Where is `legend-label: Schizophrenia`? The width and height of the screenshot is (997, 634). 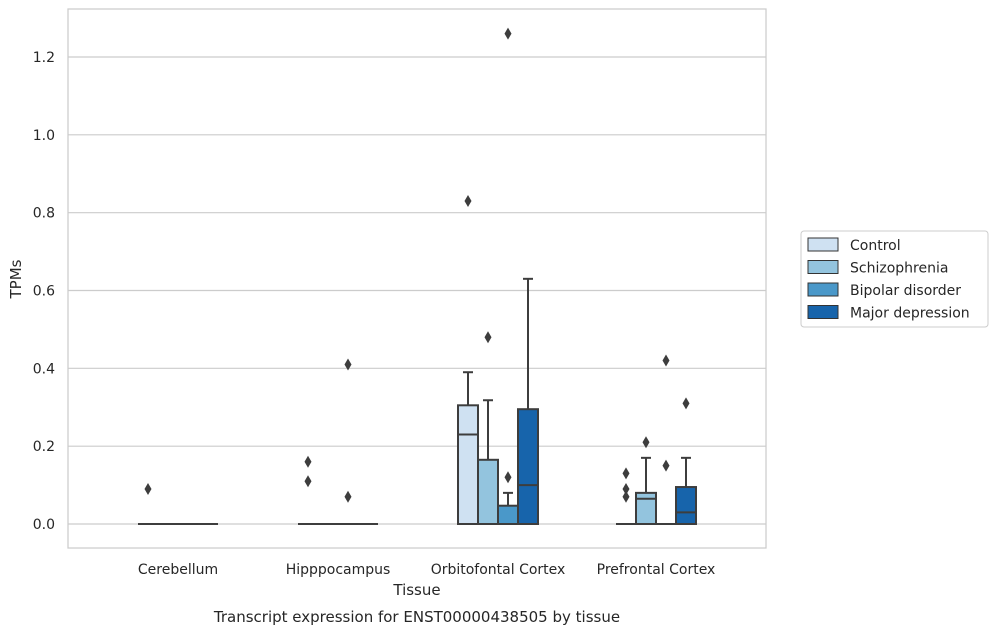 legend-label: Schizophrenia is located at coordinates (899, 269).